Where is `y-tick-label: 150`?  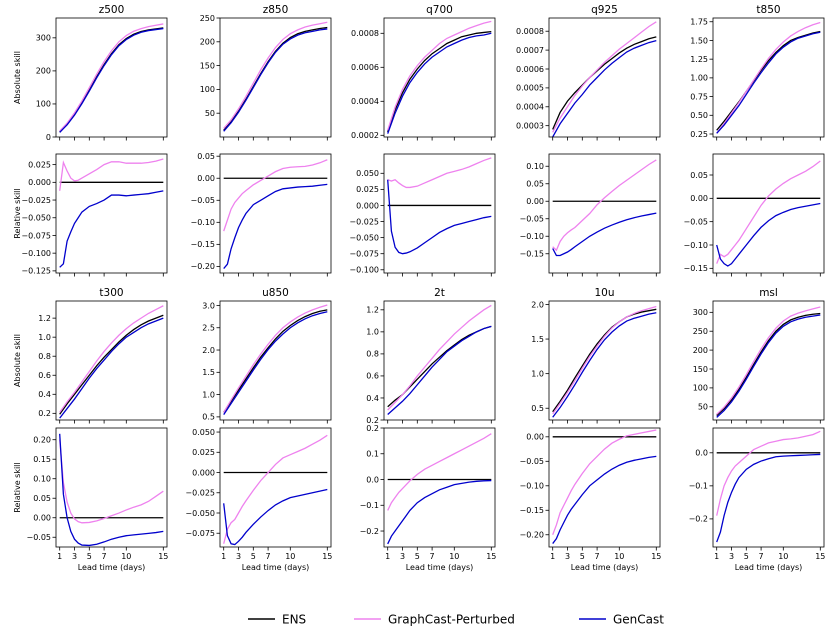
y-tick-label: 150 is located at coordinates (700, 369).